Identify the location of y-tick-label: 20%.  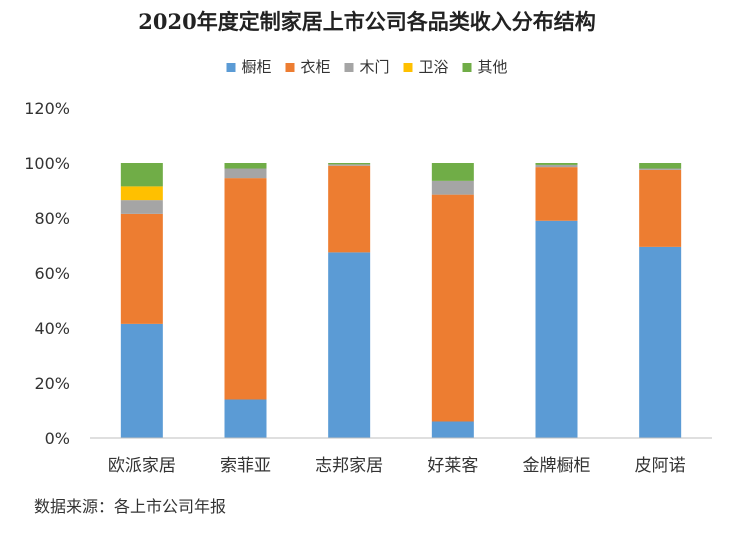
(52, 383).